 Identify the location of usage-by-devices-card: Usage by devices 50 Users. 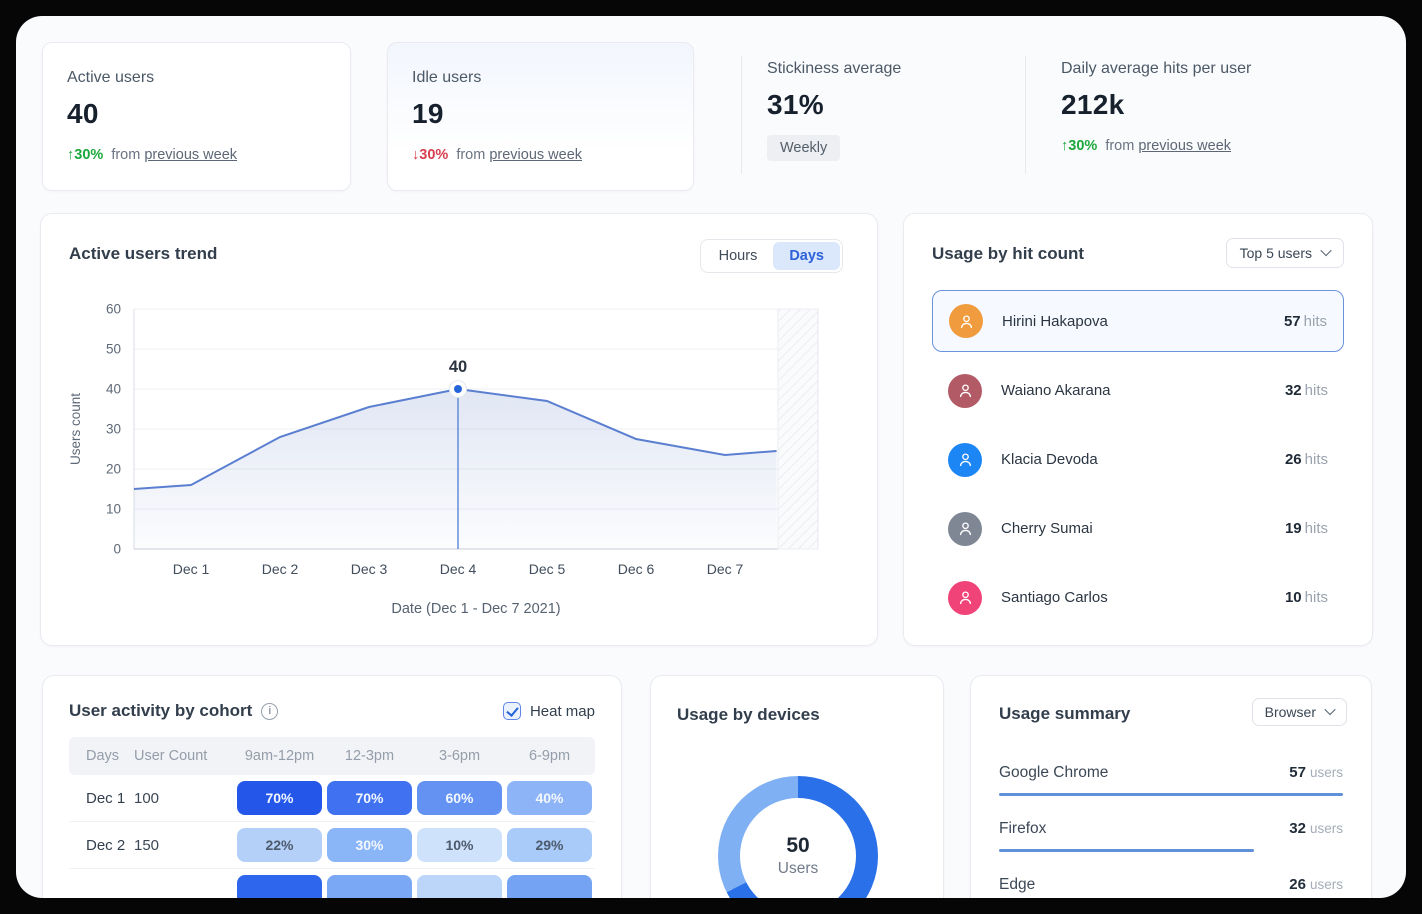
(797, 786).